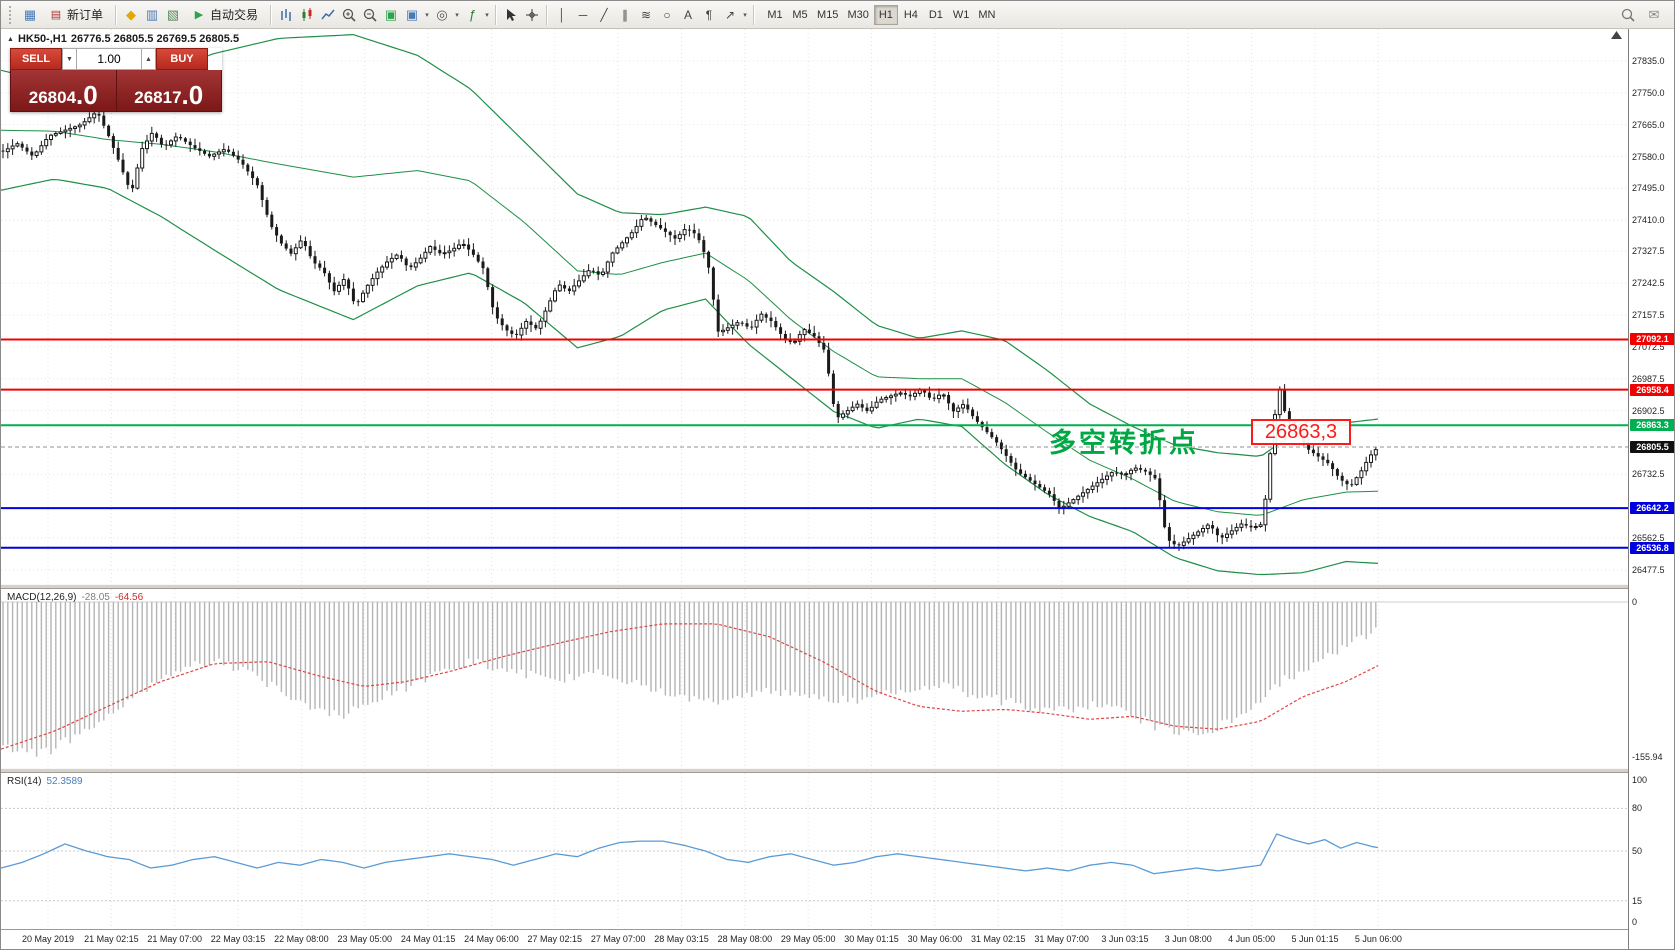  Describe the element at coordinates (182, 59) in the screenshot. I see `buy-button: BUY` at that location.